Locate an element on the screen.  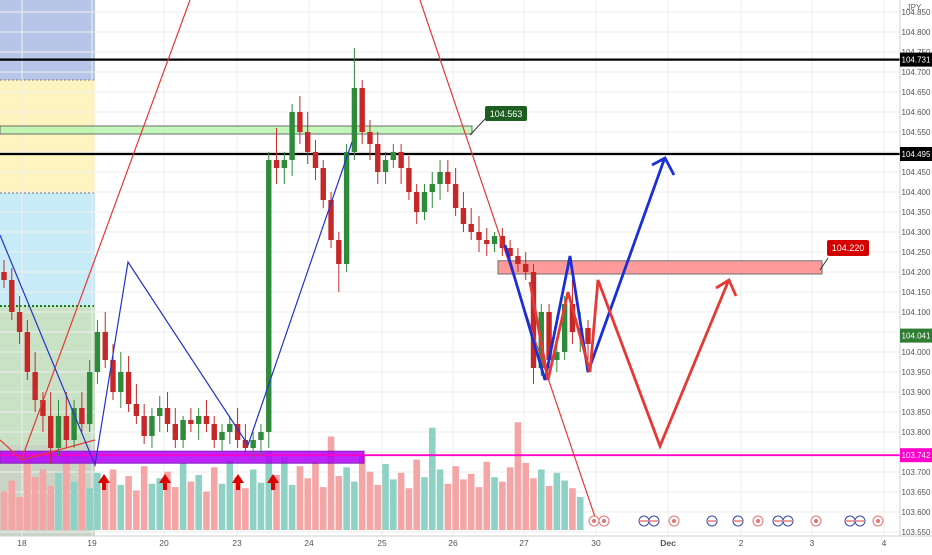
red-arrow-head is located at coordinates (726, 287).